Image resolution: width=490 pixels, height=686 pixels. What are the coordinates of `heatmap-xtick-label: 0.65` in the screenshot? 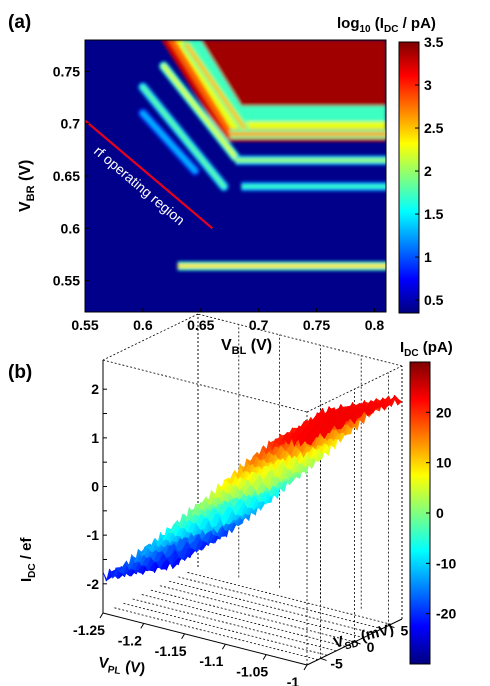 It's located at (200, 325).